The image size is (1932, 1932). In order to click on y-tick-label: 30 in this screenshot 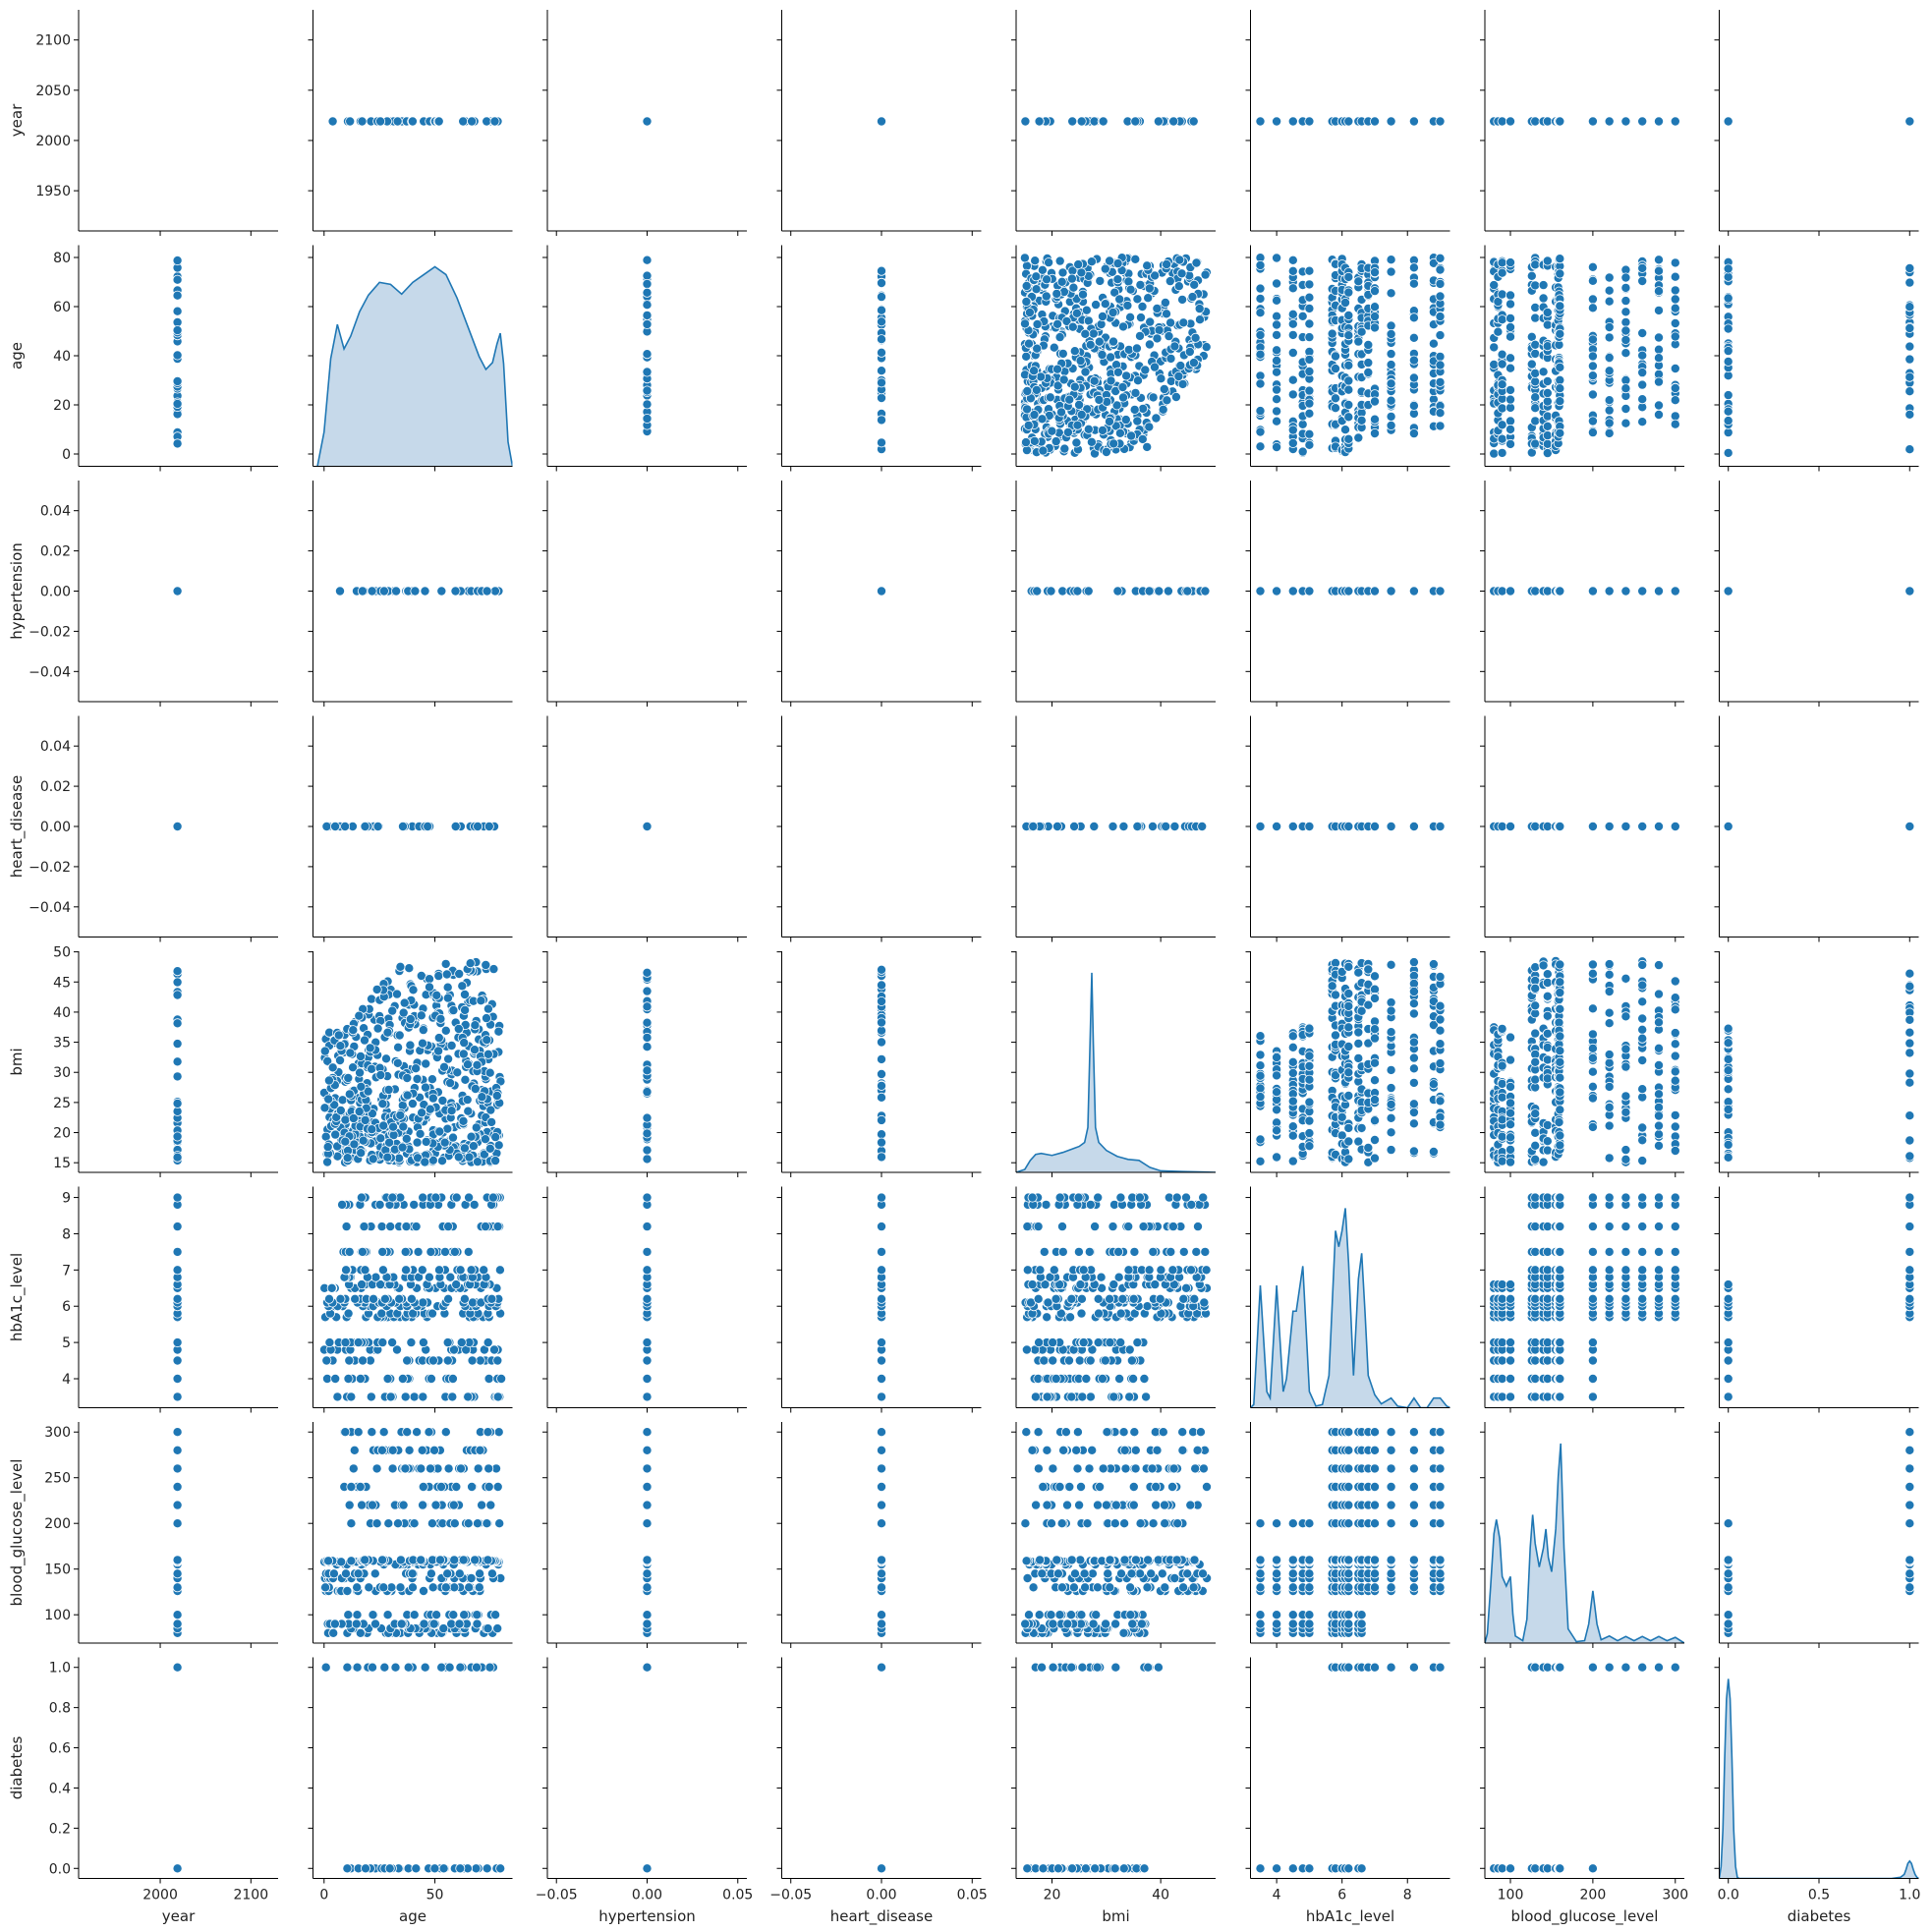, I will do `click(62, 1073)`.